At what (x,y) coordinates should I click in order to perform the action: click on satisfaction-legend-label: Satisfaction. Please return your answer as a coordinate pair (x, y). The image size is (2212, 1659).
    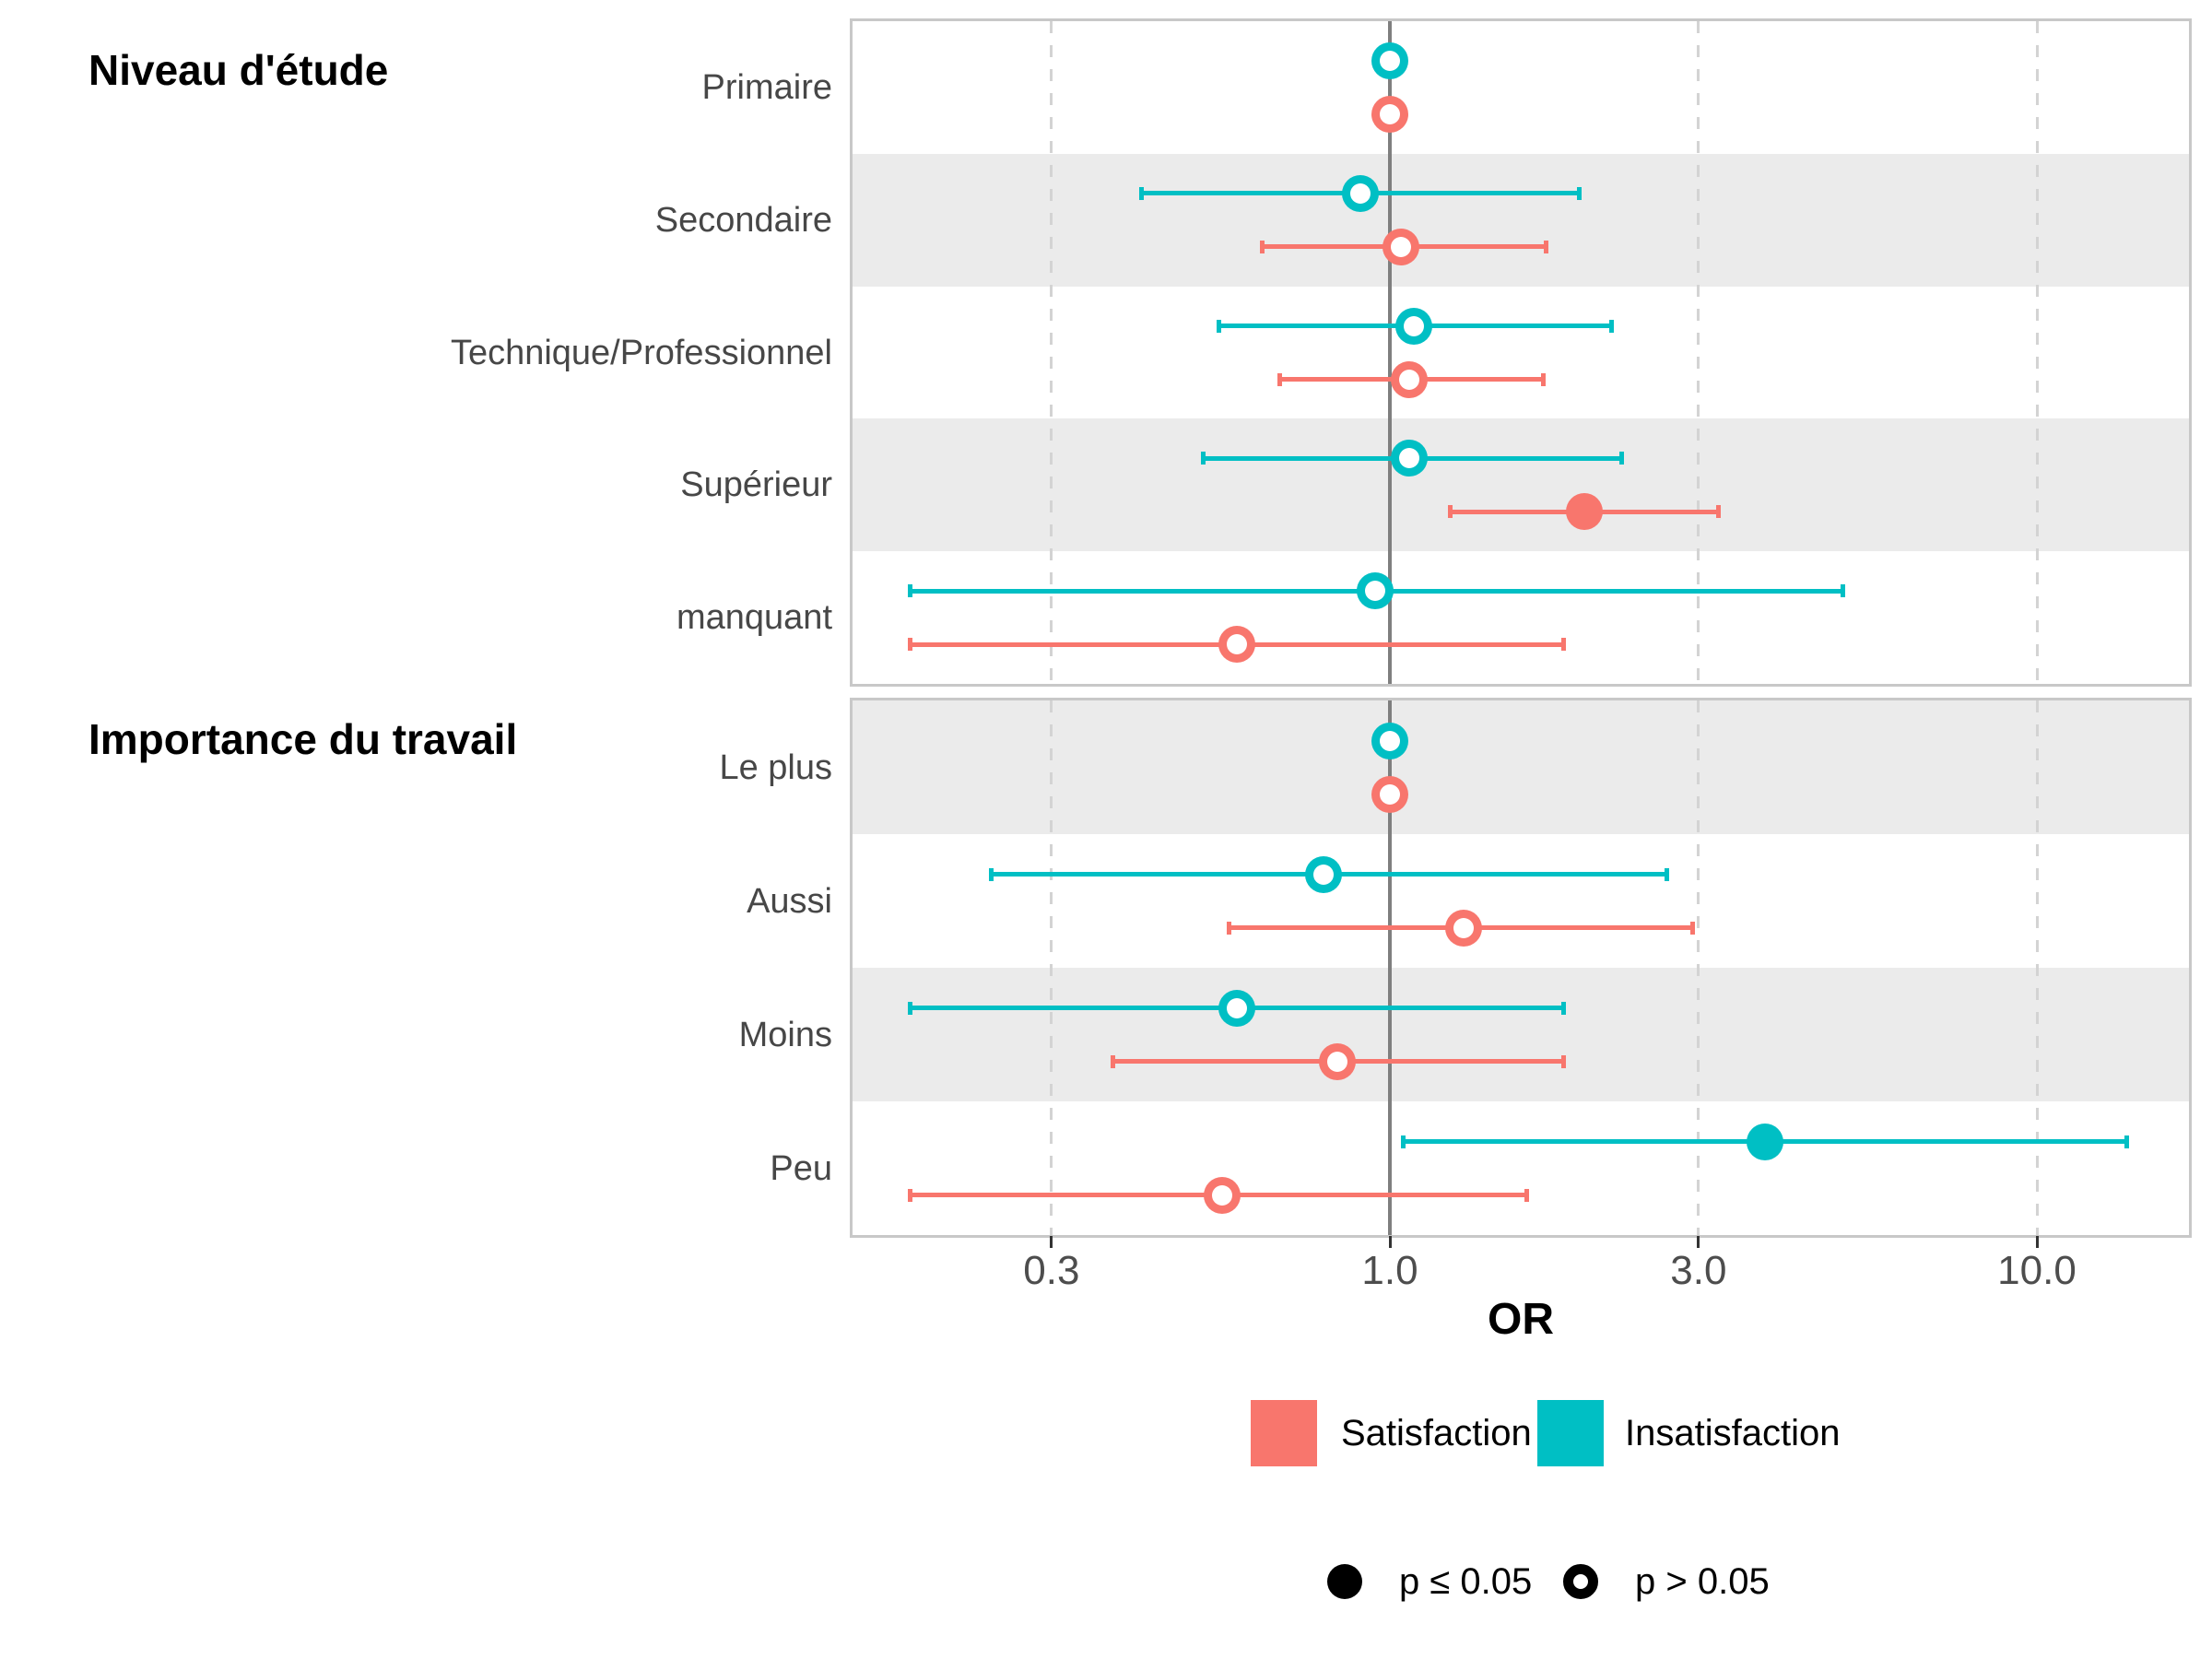
    Looking at the image, I should click on (1436, 1433).